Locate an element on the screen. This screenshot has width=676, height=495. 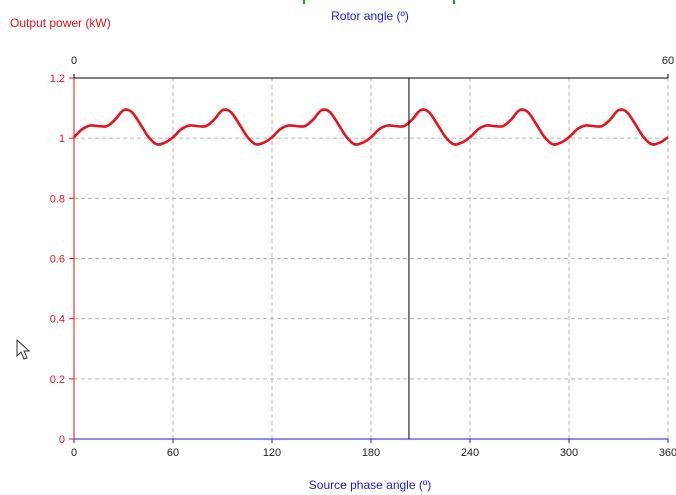
x-axis-title: Source phase angle (º) is located at coordinates (370, 485).